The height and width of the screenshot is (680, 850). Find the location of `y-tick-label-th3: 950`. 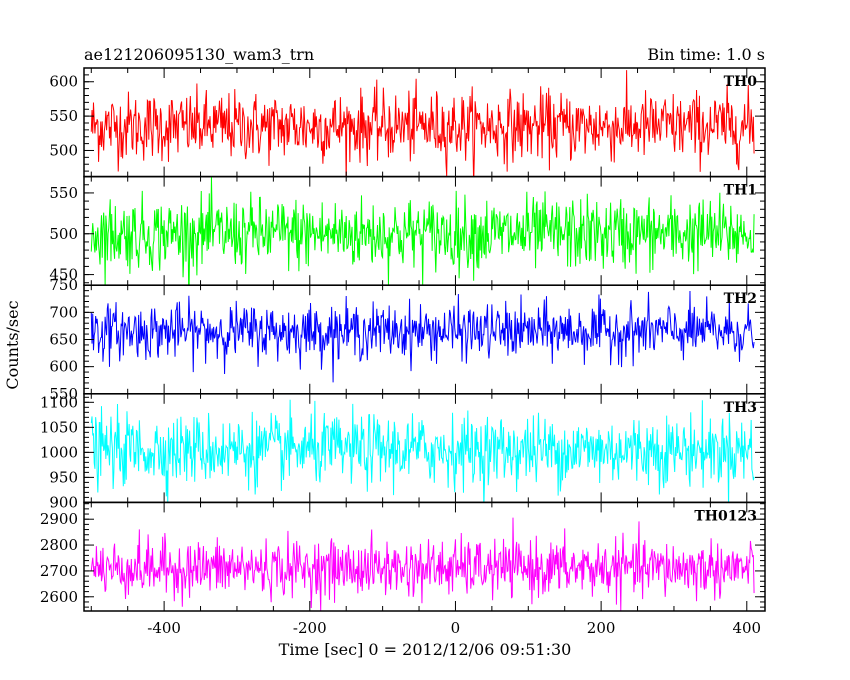

y-tick-label-th3: 950 is located at coordinates (63, 477).